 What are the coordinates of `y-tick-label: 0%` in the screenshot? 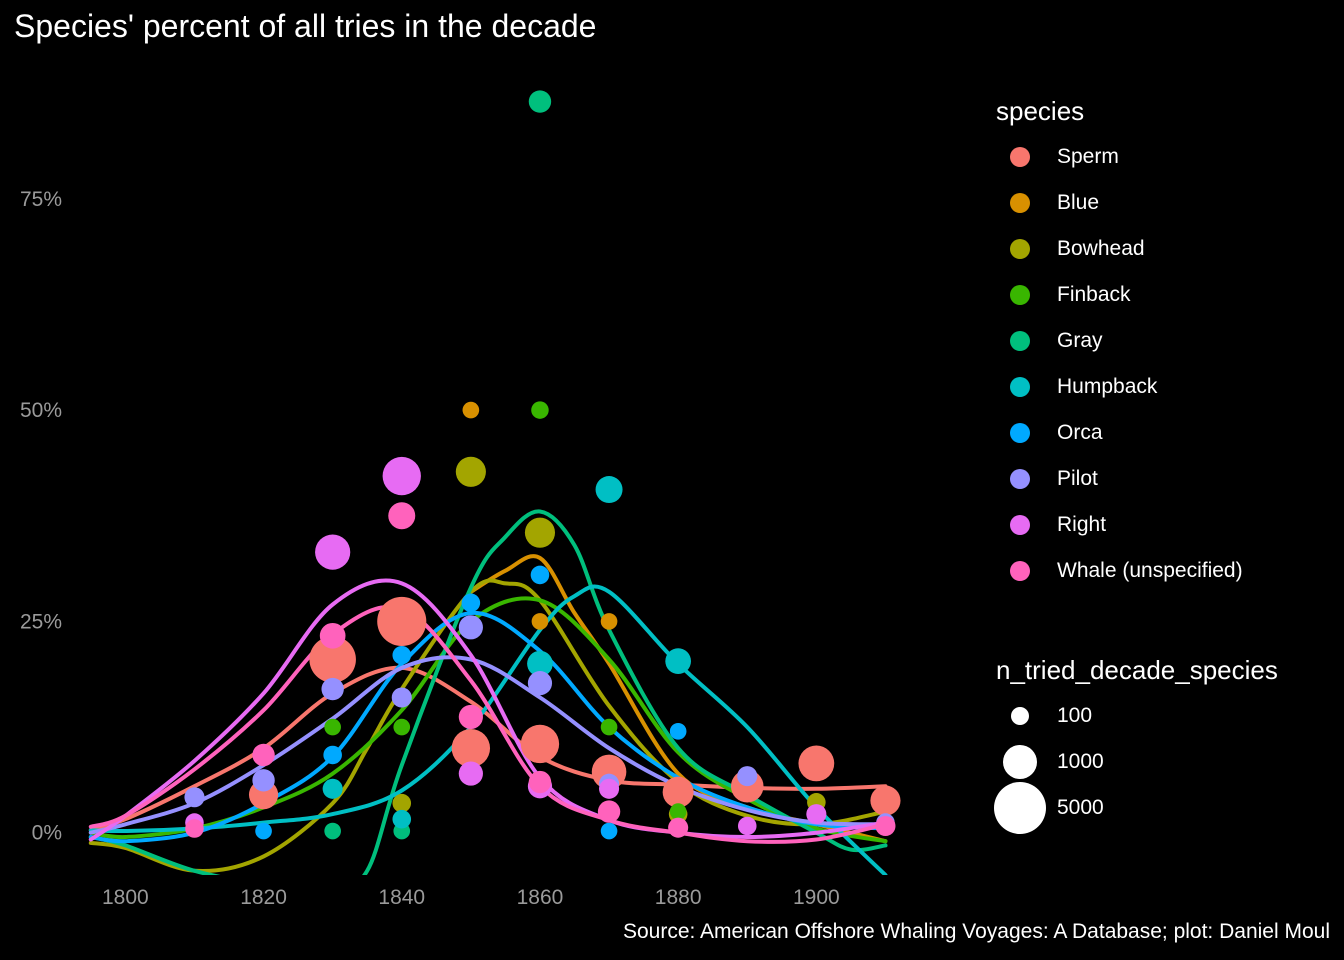 It's located at (47, 833).